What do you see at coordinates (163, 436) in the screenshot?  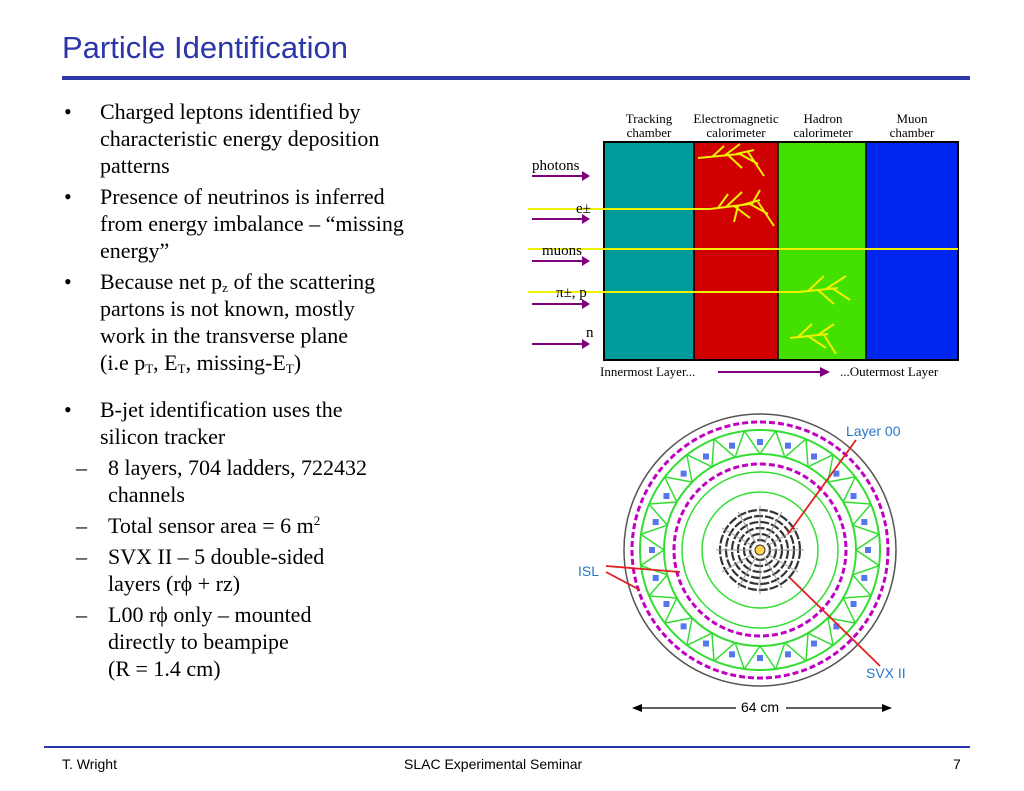 I see `bullet-line: silicon tracker` at bounding box center [163, 436].